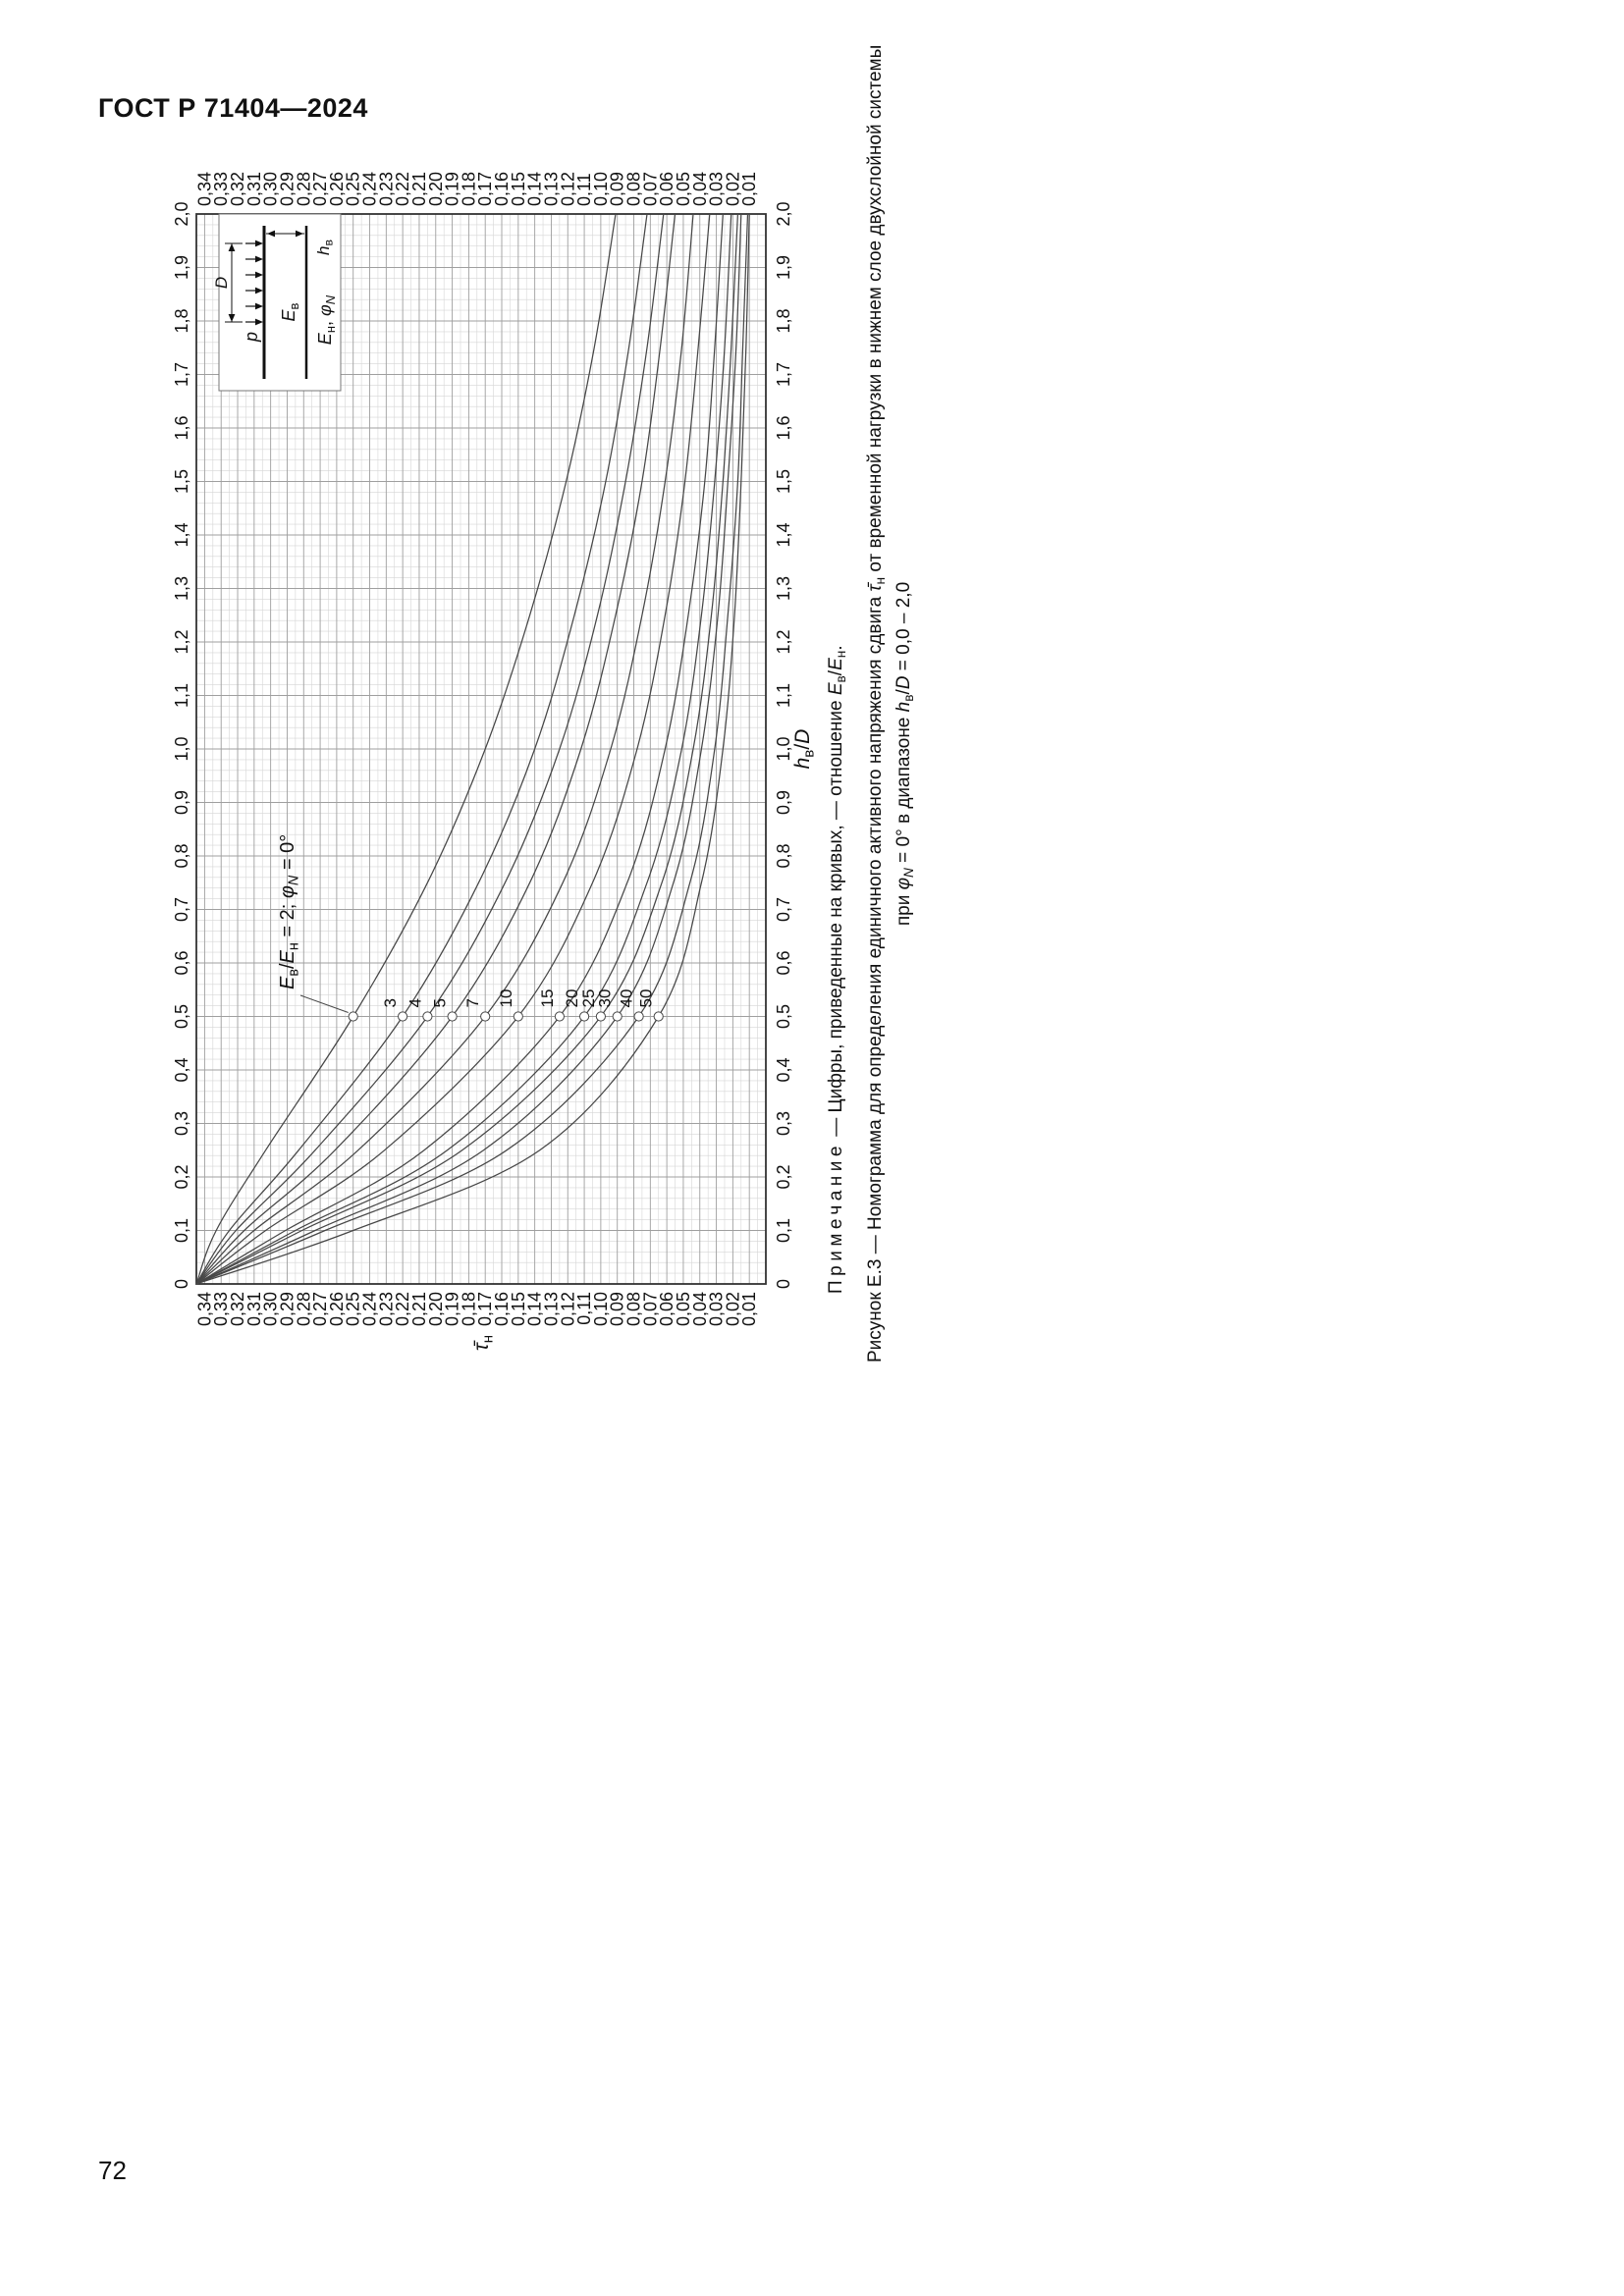  Describe the element at coordinates (783, 1230) in the screenshot. I see `x-tick-label-bottom: 0,1` at that location.